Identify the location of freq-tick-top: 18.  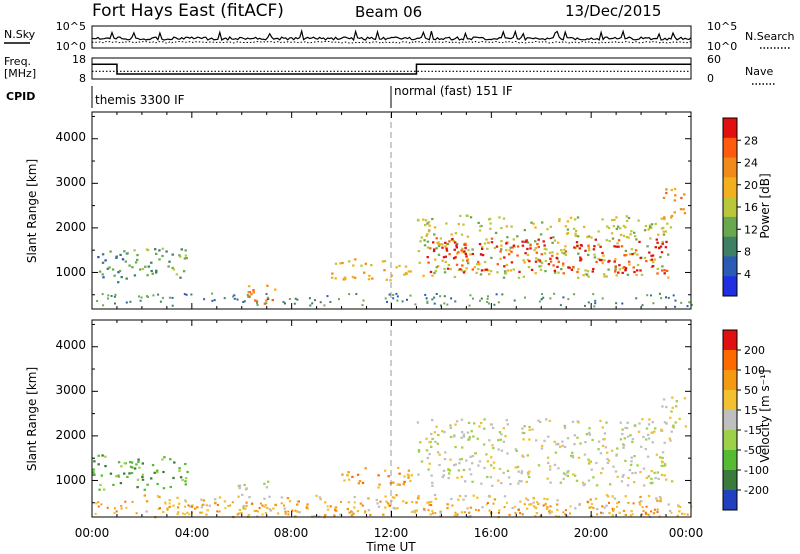
(79, 59).